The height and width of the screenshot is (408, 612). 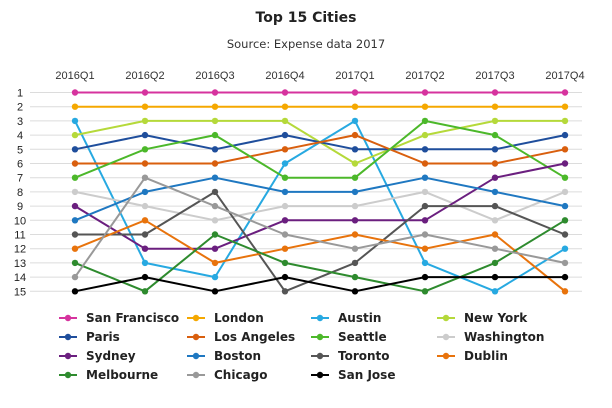 I want to click on legend-item: London, so click(x=225, y=318).